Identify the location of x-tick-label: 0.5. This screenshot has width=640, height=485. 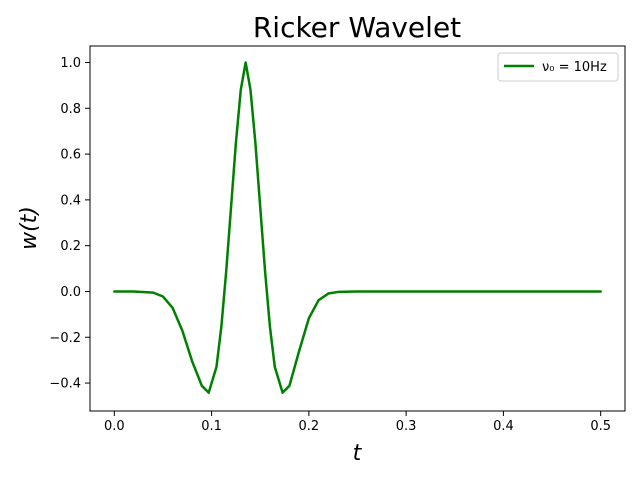
(600, 426).